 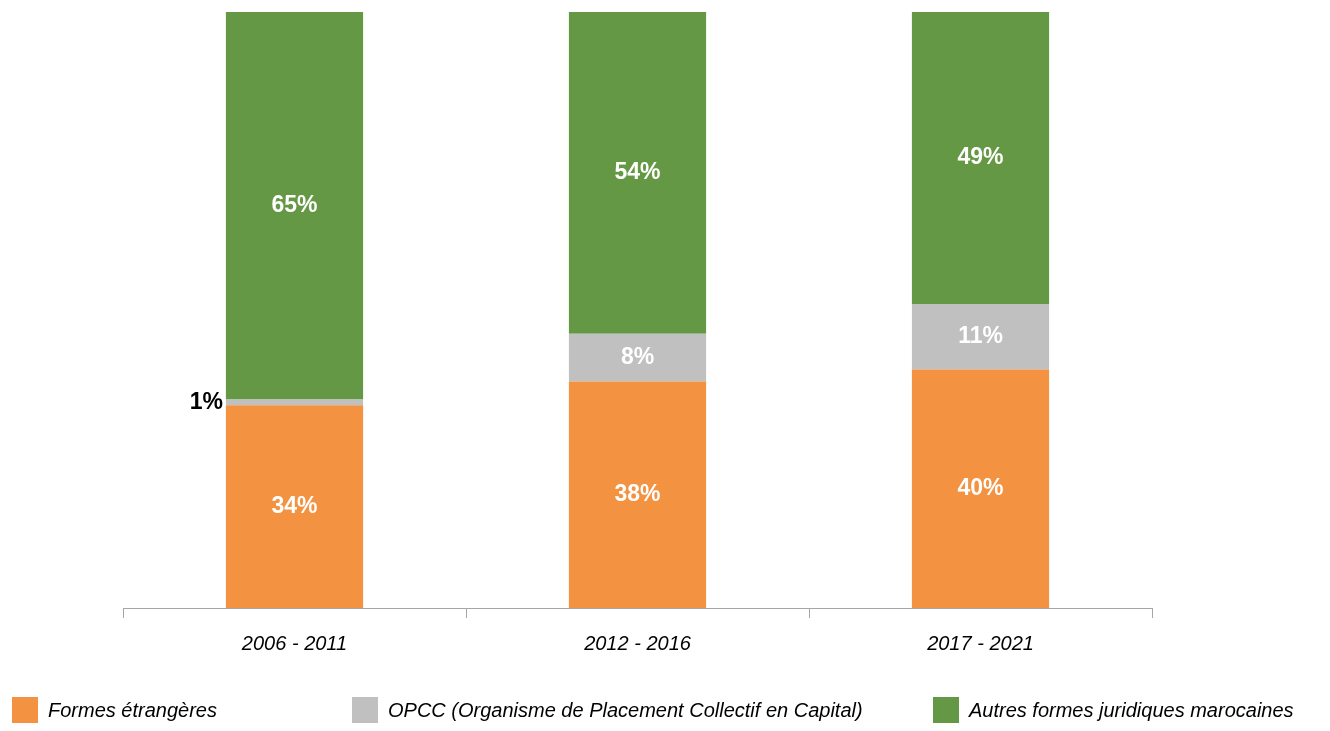 I want to click on data-label: 49%, so click(x=980, y=156).